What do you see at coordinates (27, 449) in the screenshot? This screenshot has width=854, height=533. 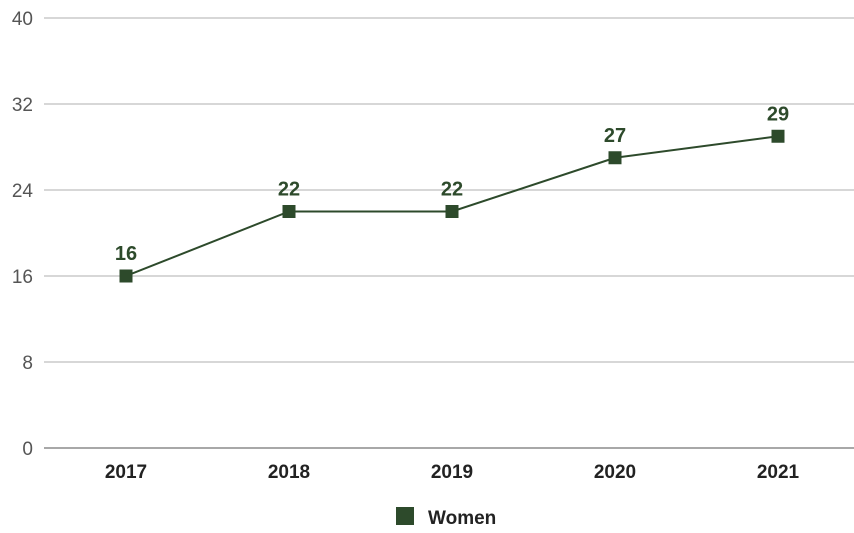 I see `y-tick-label: 0` at bounding box center [27, 449].